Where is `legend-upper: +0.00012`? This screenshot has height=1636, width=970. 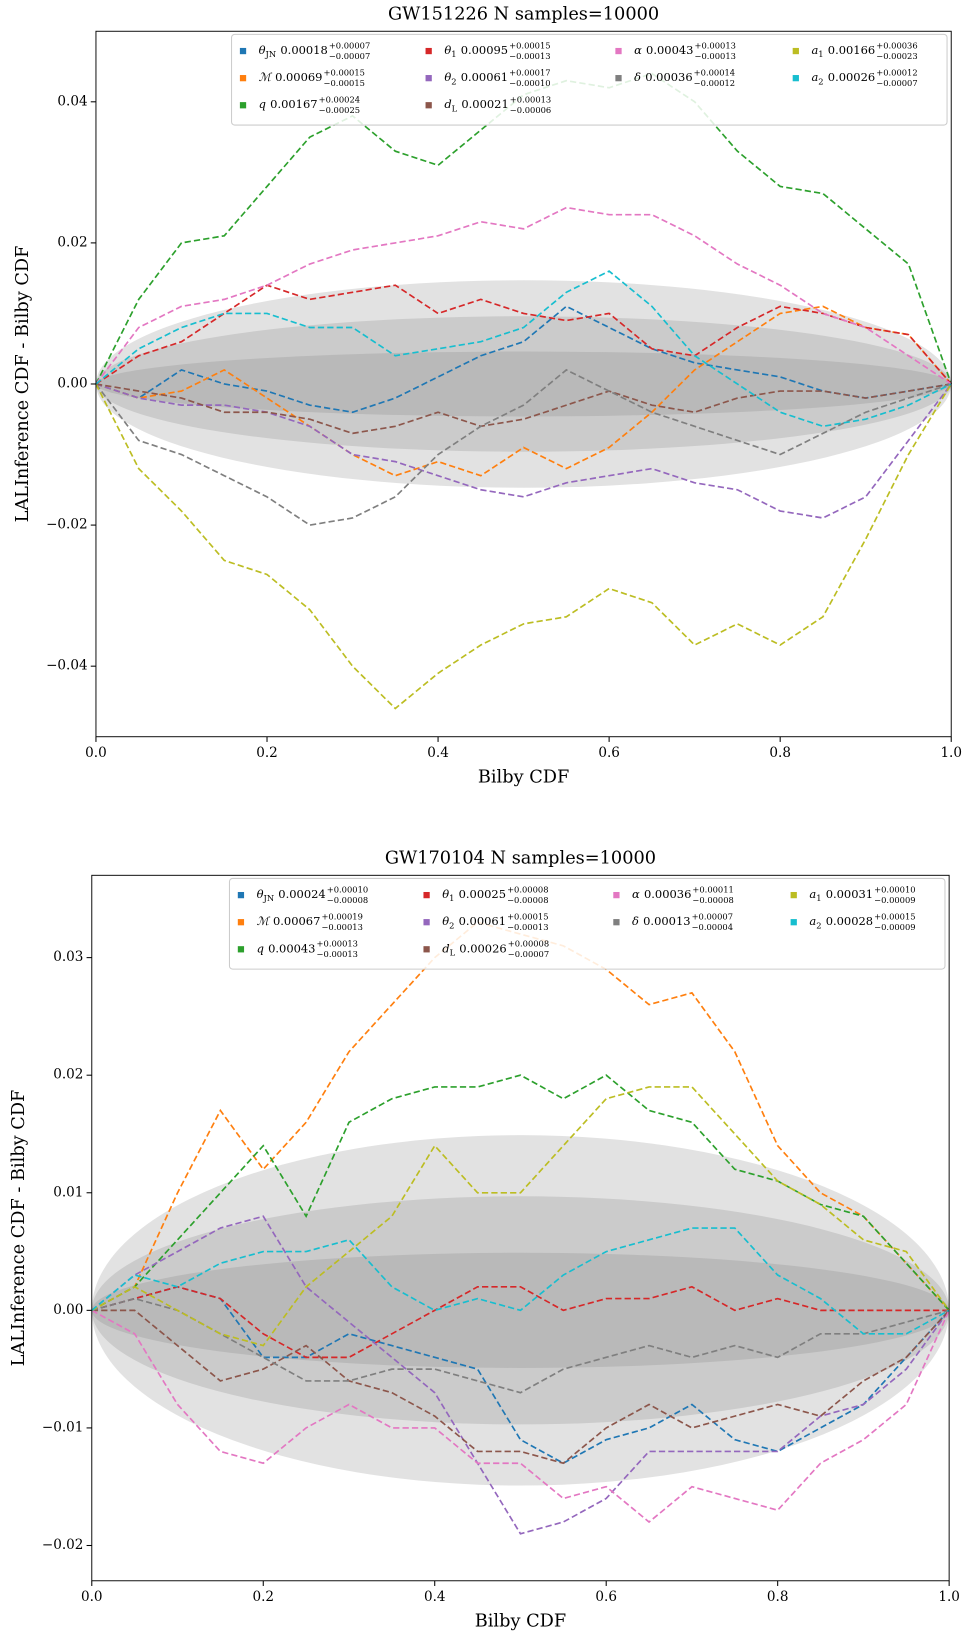 legend-upper: +0.00012 is located at coordinates (896, 72).